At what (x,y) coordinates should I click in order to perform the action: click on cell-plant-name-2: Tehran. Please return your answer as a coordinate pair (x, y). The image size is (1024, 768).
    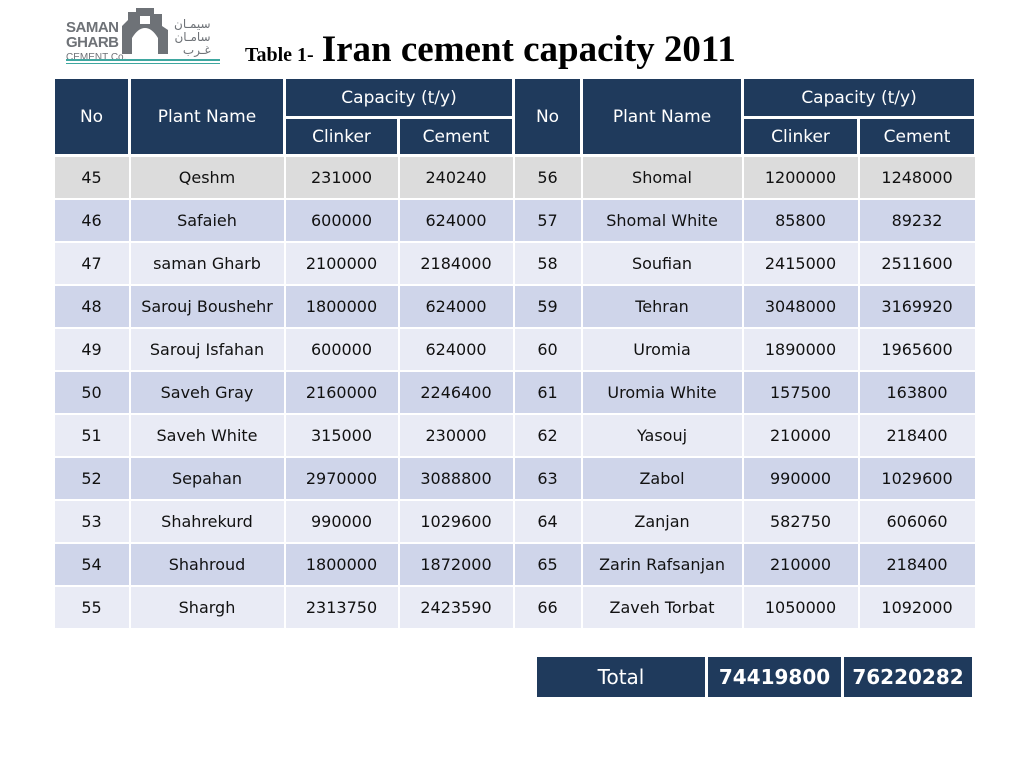
    Looking at the image, I should click on (662, 306).